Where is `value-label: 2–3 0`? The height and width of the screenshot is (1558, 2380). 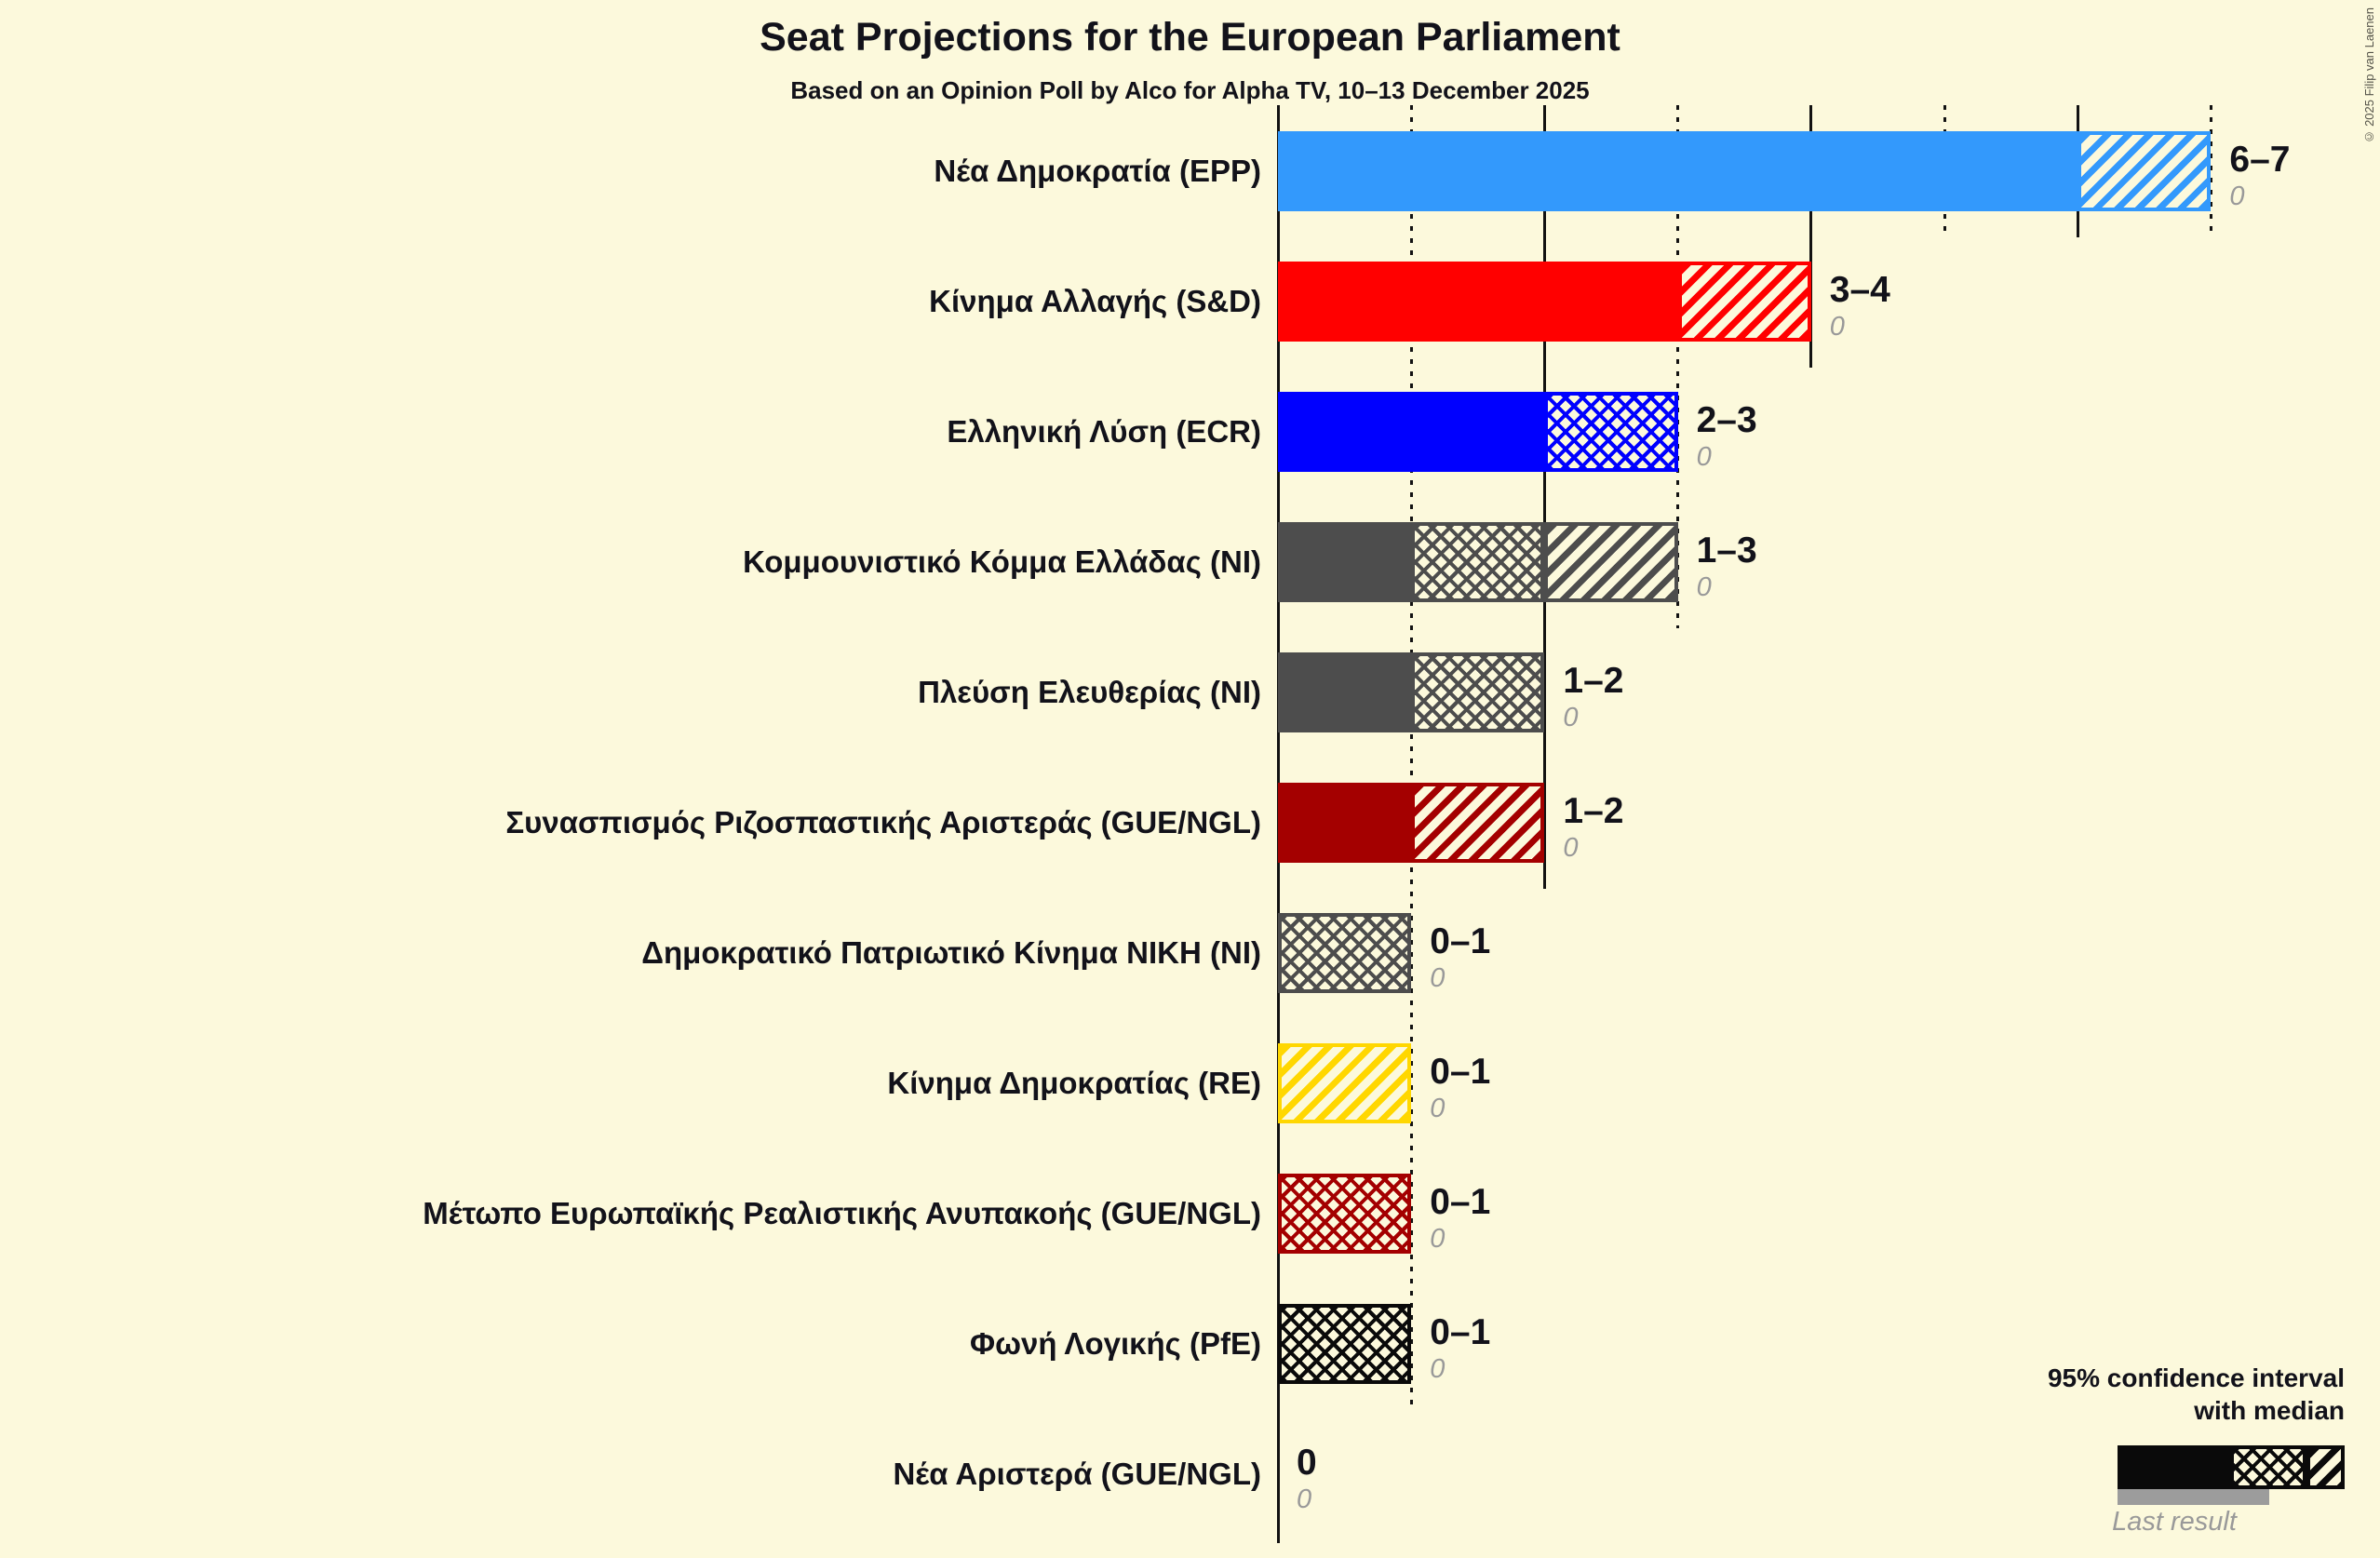
value-label: 2–3 0 is located at coordinates (1727, 435).